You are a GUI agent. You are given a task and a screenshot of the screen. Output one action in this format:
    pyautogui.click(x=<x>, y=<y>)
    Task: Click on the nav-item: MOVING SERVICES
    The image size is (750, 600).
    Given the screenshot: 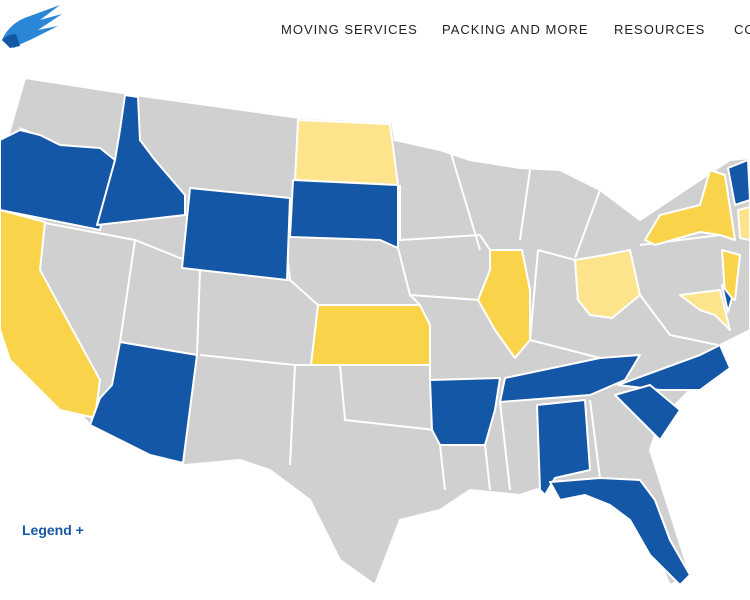 What is the action you would take?
    pyautogui.click(x=349, y=29)
    